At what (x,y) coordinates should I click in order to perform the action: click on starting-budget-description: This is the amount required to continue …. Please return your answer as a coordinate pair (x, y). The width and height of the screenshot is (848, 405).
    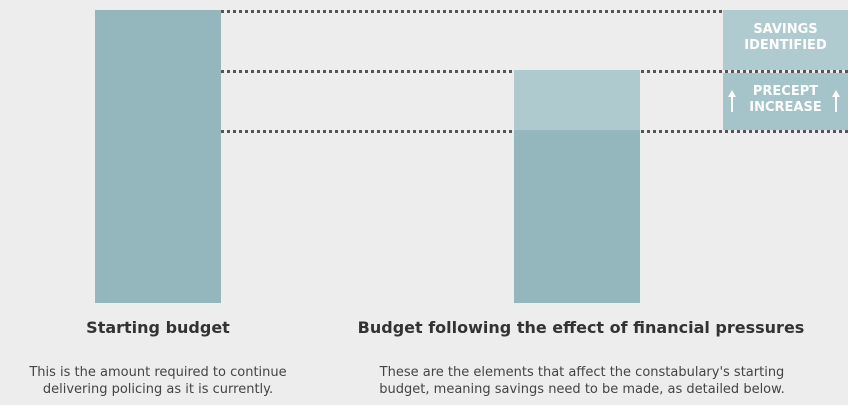
    Looking at the image, I should click on (158, 381).